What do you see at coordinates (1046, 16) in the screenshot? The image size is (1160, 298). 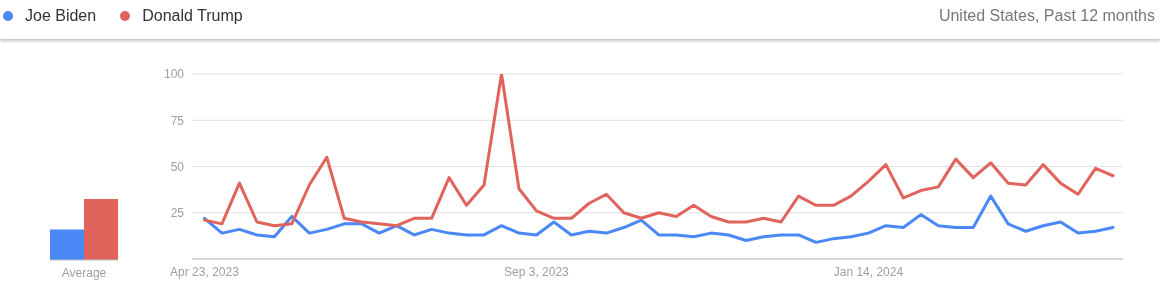 I see `text: United States, Past 12 months` at bounding box center [1046, 16].